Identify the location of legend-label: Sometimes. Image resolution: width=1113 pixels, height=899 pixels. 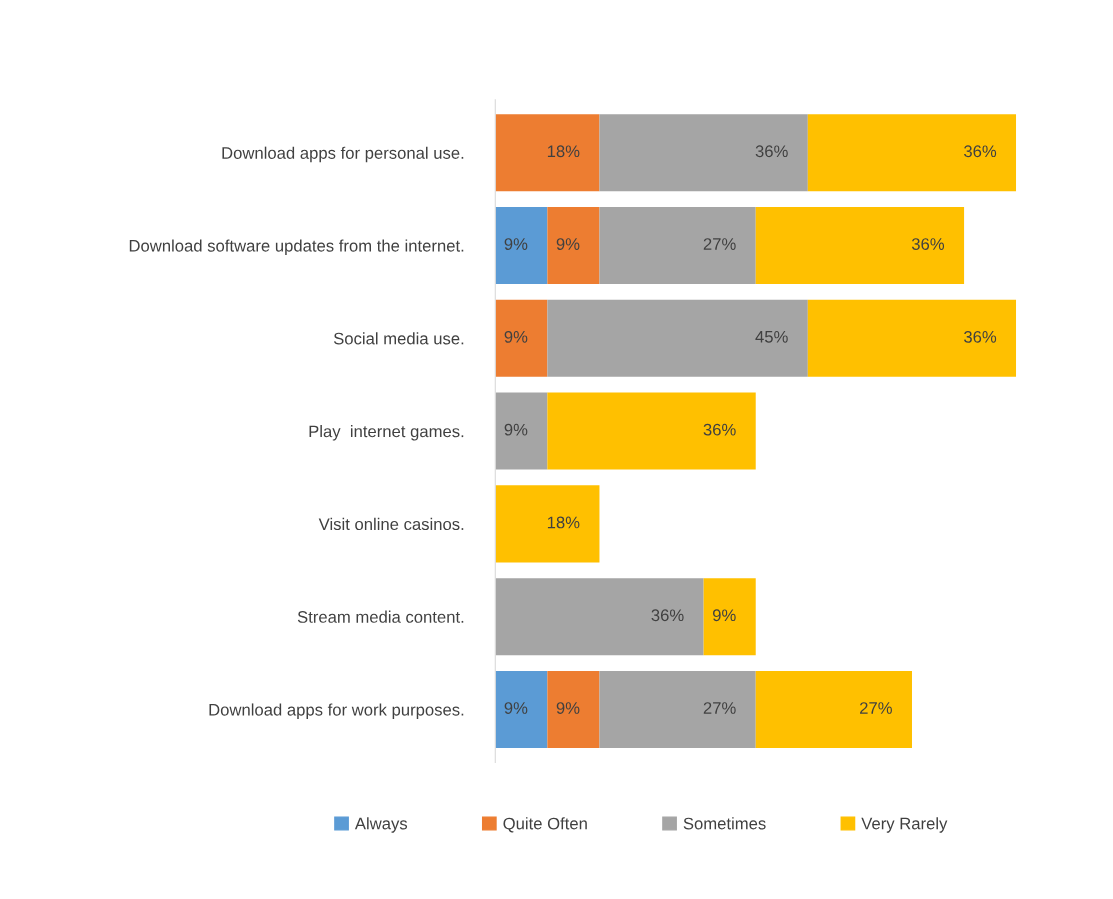
(724, 823).